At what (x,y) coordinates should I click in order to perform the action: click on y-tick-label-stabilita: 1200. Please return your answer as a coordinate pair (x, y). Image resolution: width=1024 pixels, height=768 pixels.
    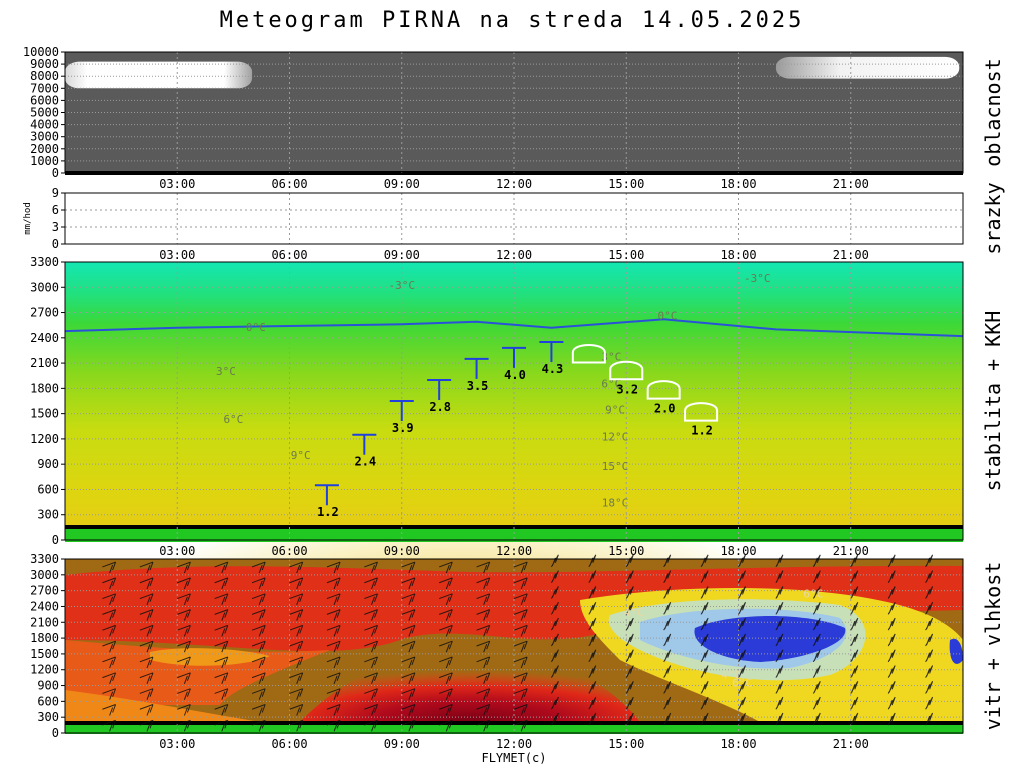
    Looking at the image, I should click on (44, 439).